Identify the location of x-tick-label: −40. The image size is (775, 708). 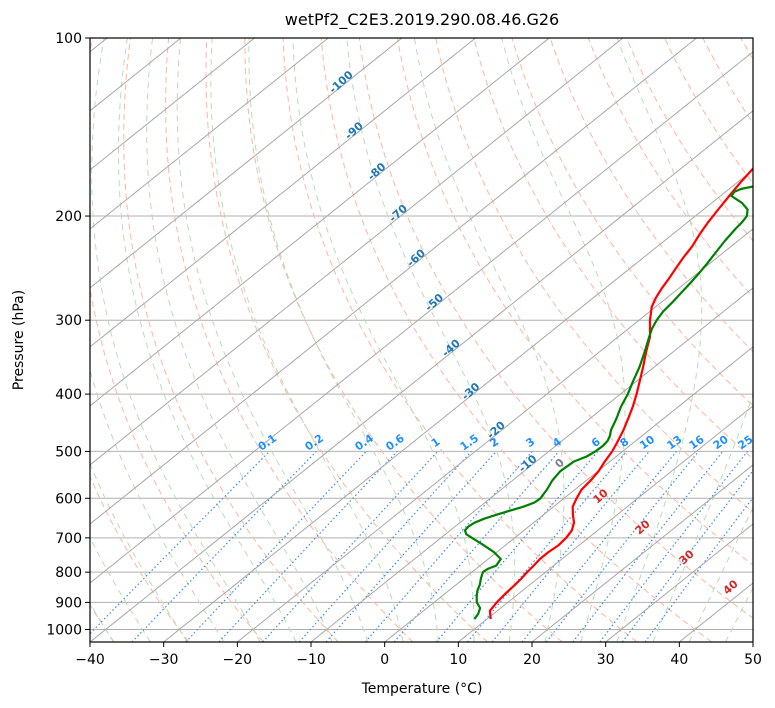
(90, 660).